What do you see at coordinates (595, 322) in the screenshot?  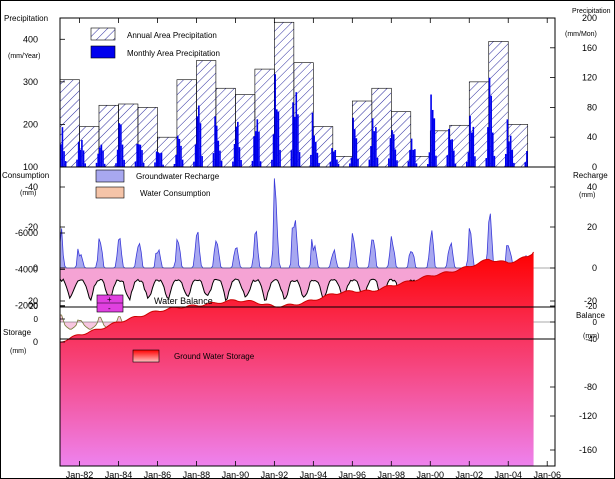 I see `balance-right-axis-label: 0` at bounding box center [595, 322].